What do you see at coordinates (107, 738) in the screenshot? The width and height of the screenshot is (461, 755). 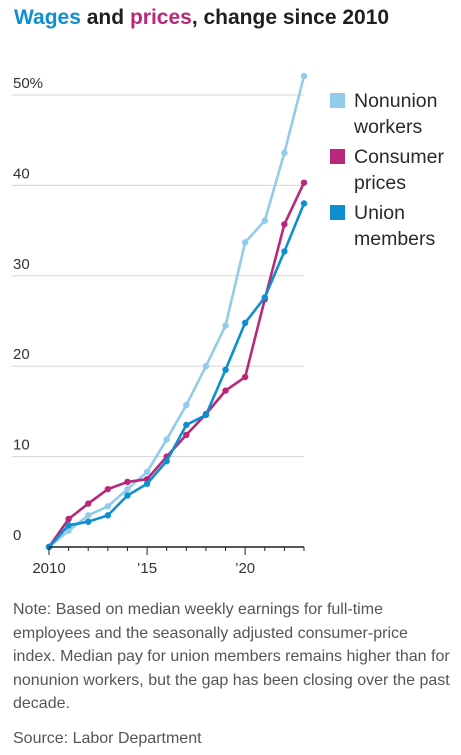 I see `chart-source: Source: Labor Department` at bounding box center [107, 738].